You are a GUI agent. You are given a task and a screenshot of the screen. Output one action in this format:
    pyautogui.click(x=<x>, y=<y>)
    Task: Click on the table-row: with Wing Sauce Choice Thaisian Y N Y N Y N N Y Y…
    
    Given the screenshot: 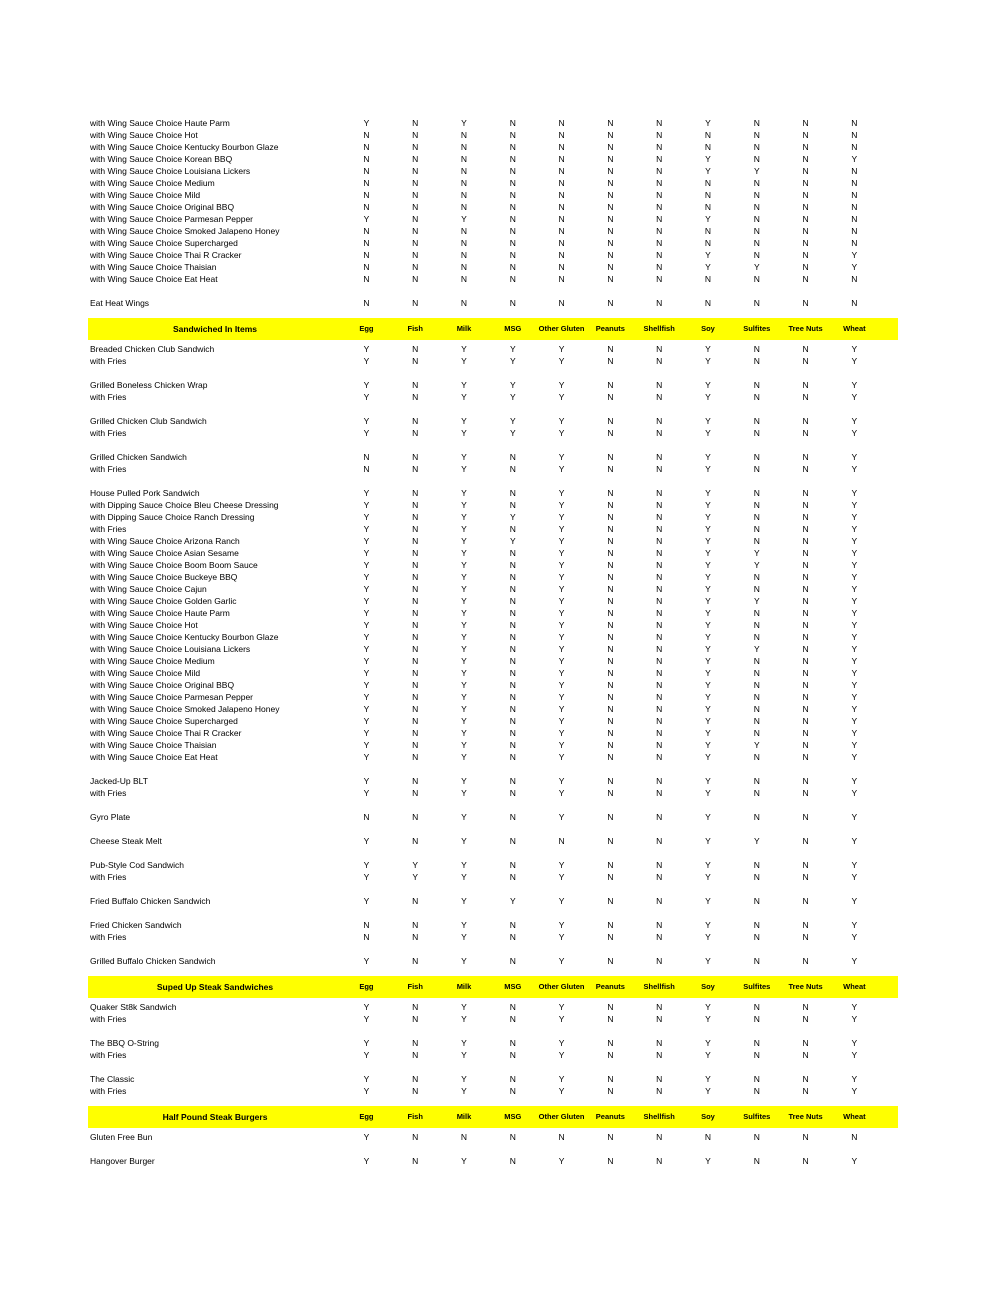 What is the action you would take?
    pyautogui.click(x=493, y=745)
    